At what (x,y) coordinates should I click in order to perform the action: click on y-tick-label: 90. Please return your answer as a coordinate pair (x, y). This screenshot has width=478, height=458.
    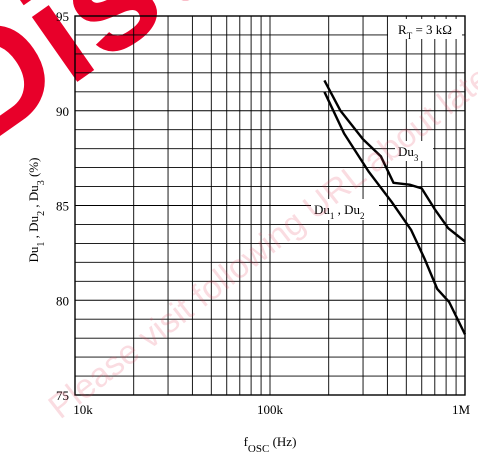
    Looking at the image, I should click on (62, 111).